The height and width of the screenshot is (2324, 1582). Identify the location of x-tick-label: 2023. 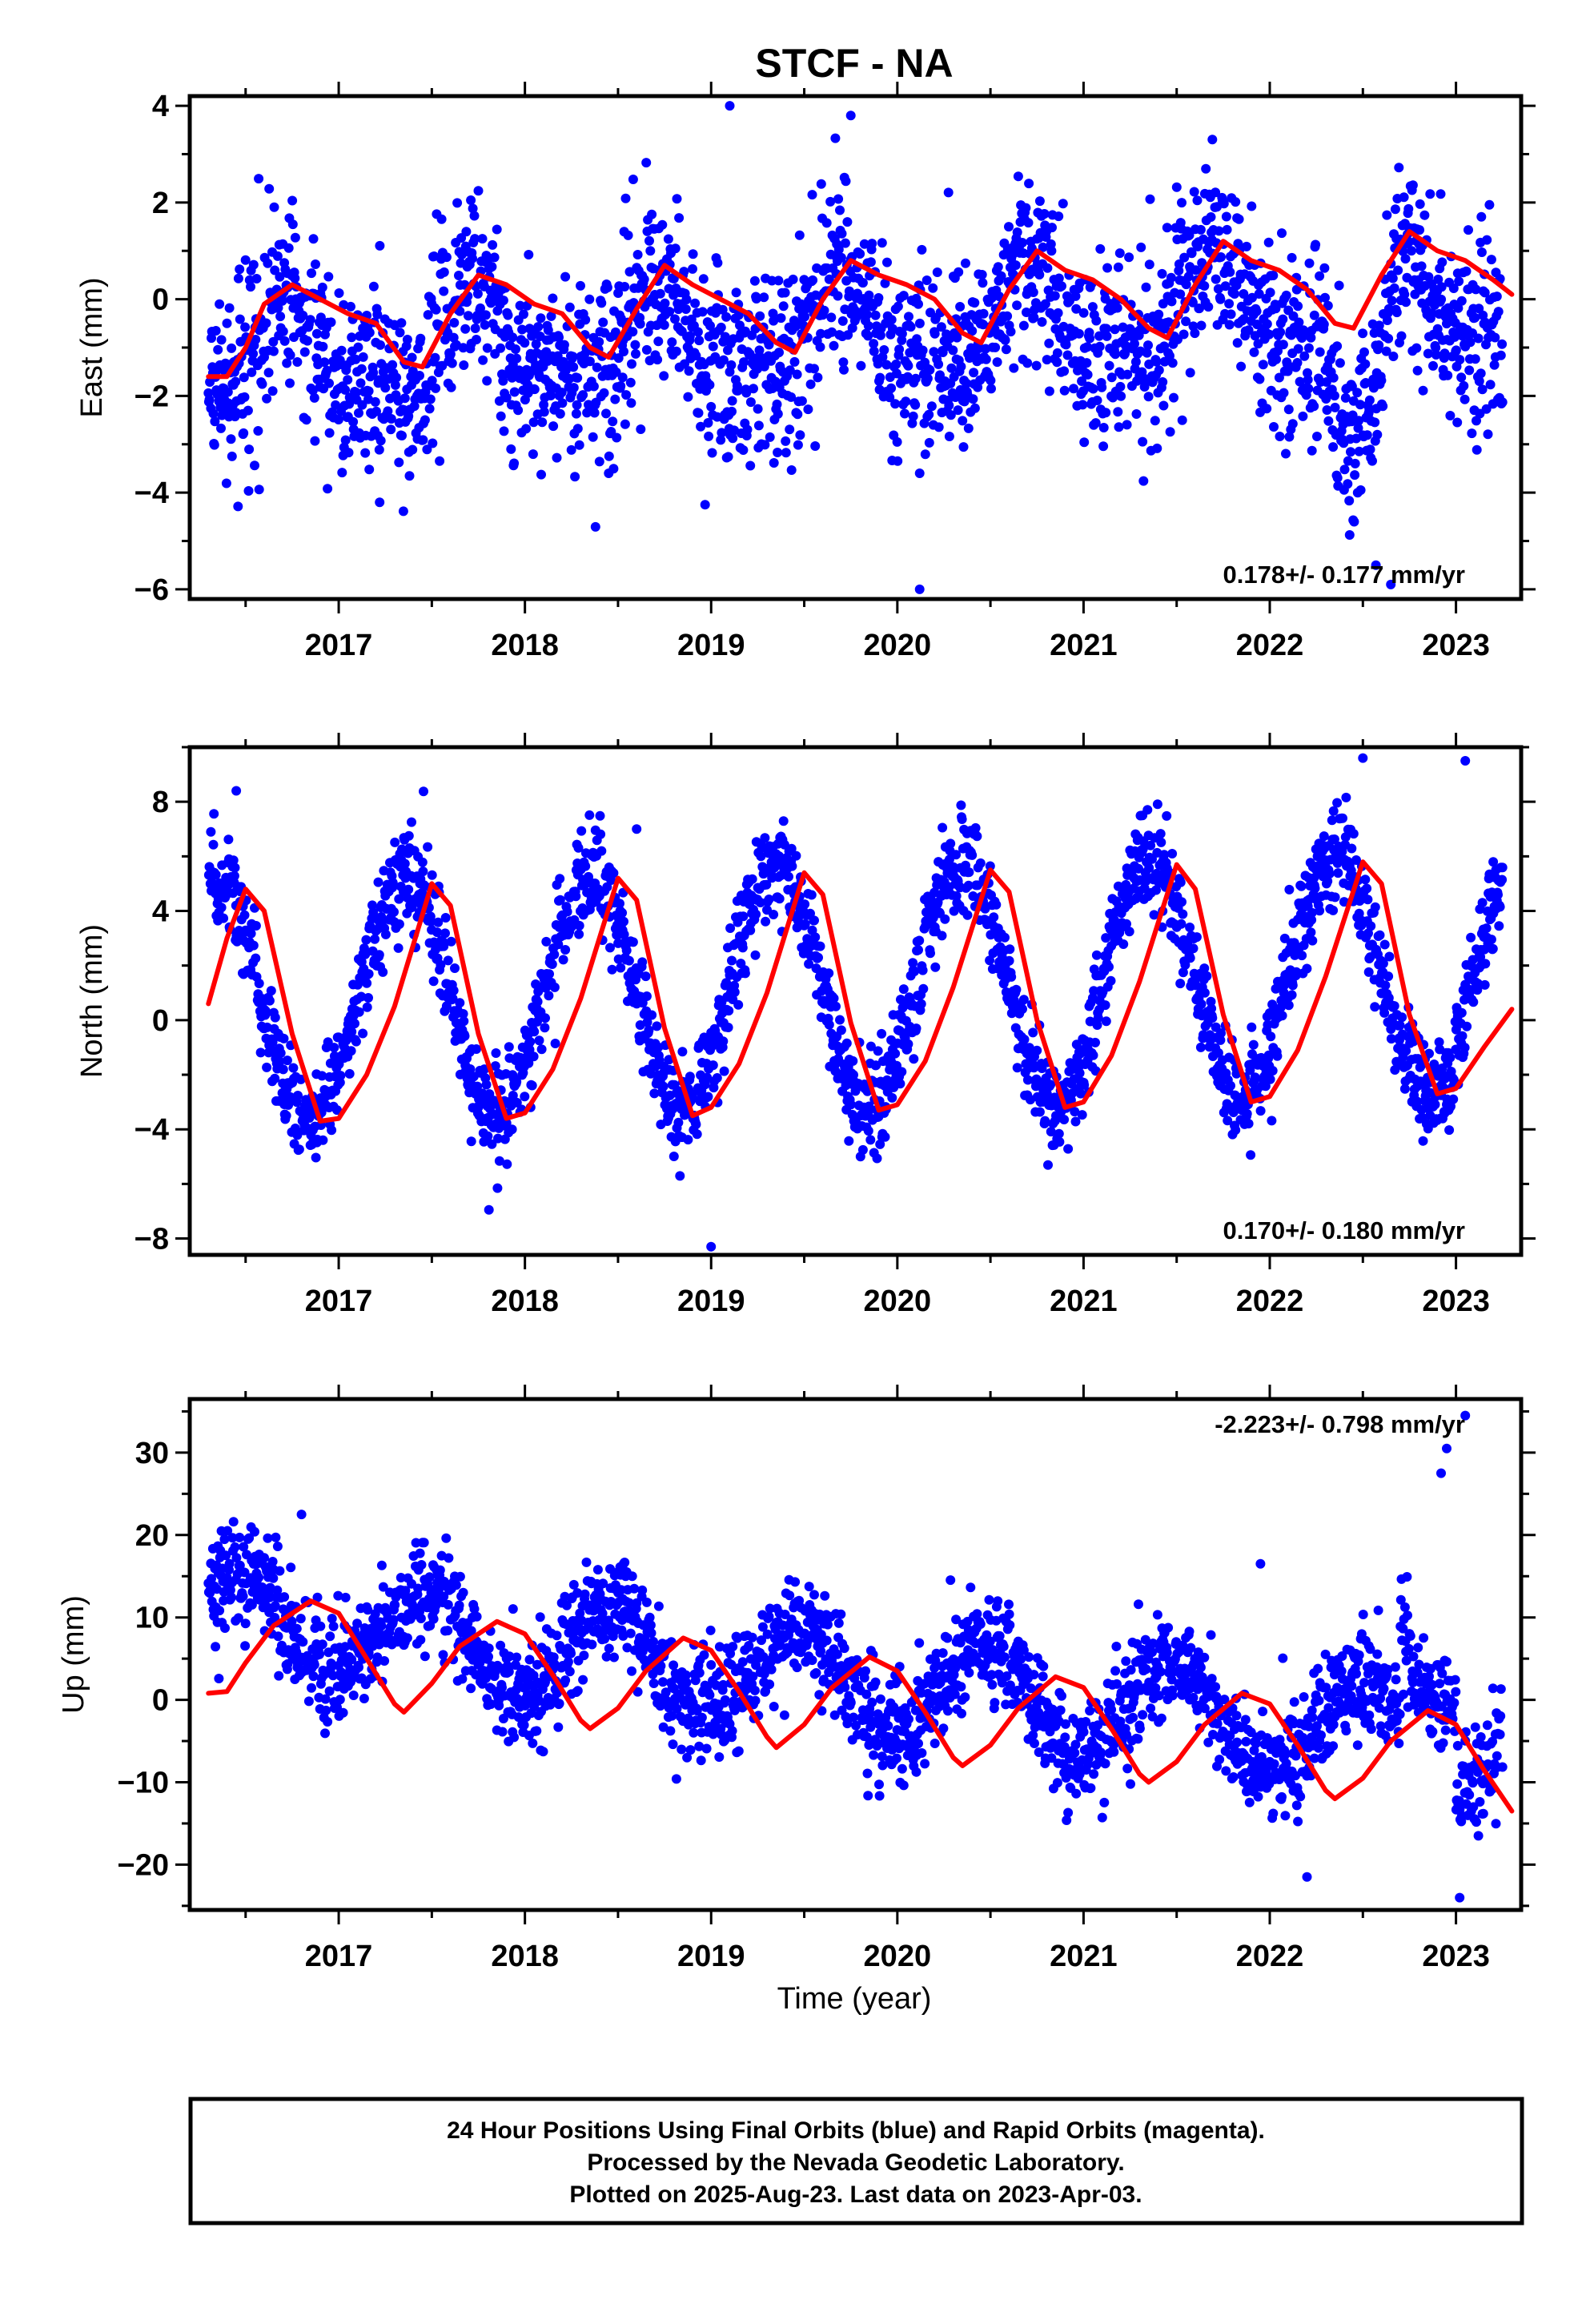
(1456, 1301).